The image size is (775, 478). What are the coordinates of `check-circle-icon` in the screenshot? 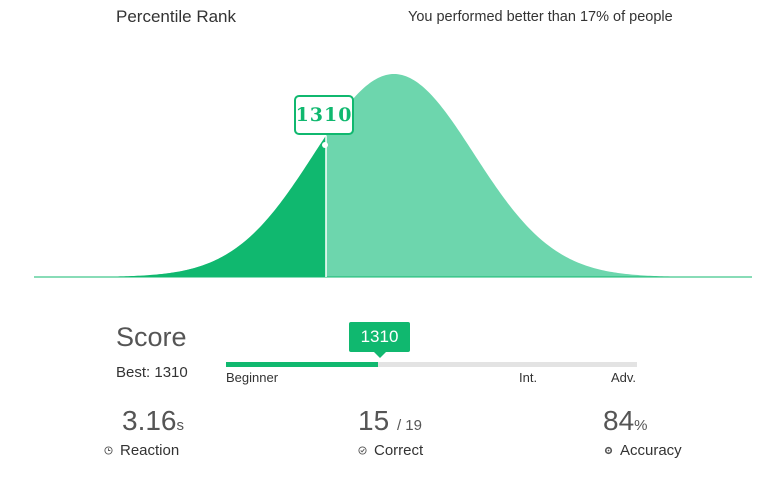 It's located at (362, 450).